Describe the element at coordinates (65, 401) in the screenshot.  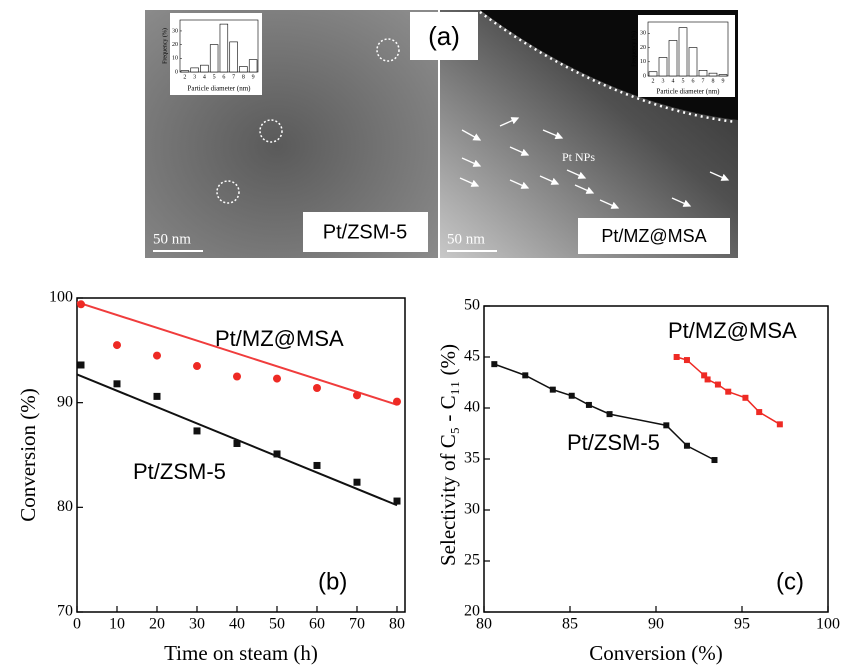
I see `y-tick-label: 90` at that location.